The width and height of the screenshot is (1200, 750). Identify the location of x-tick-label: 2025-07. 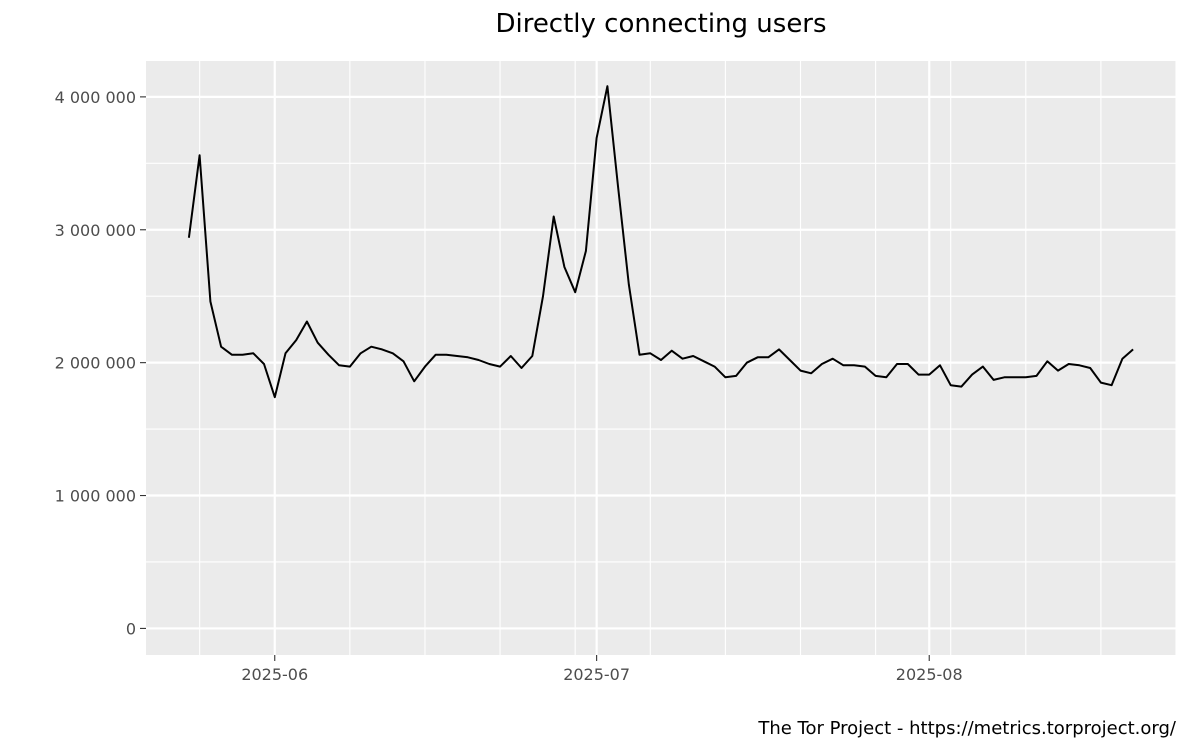
(596, 674).